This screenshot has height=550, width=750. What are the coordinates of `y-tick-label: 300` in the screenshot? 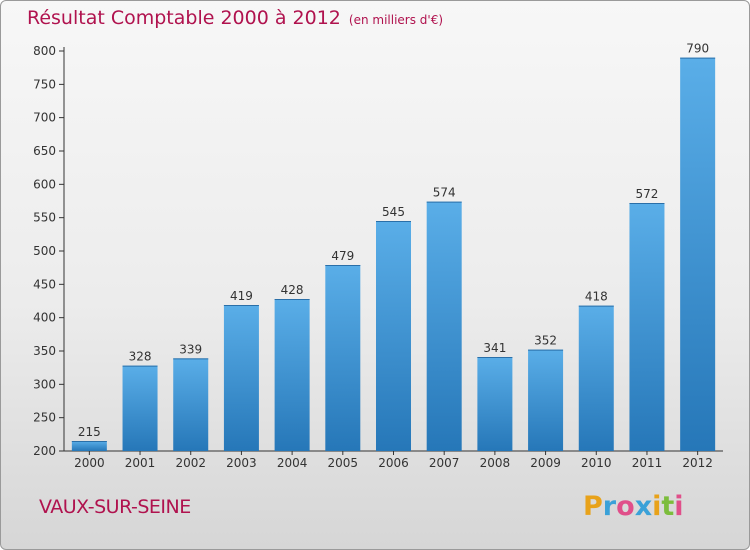 It's located at (44, 384).